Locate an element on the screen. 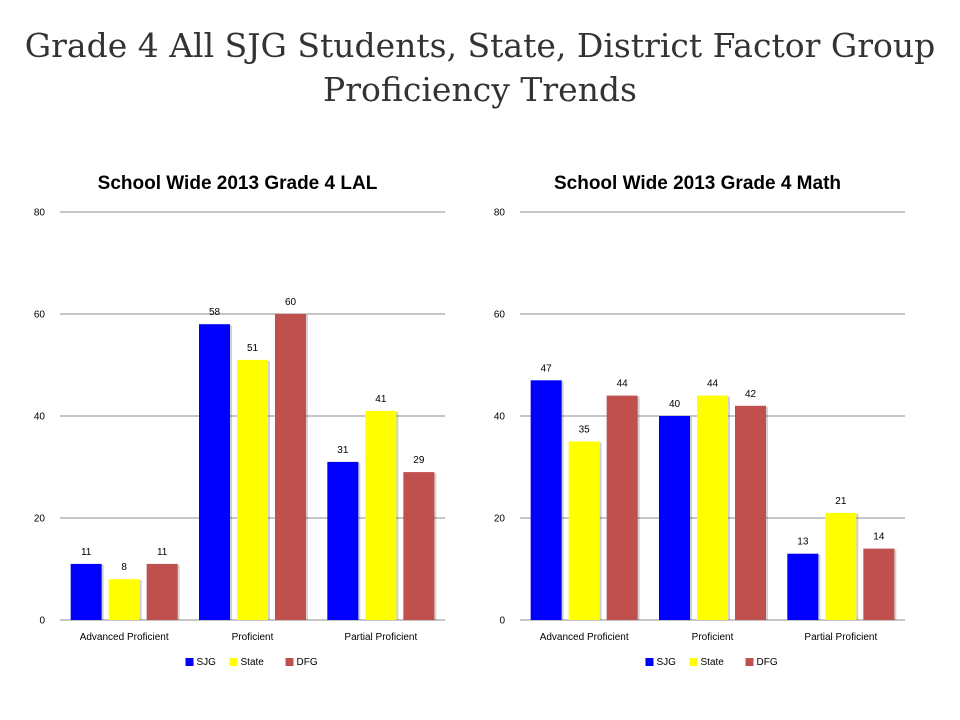  math-legend-label: SJG is located at coordinates (667, 662).